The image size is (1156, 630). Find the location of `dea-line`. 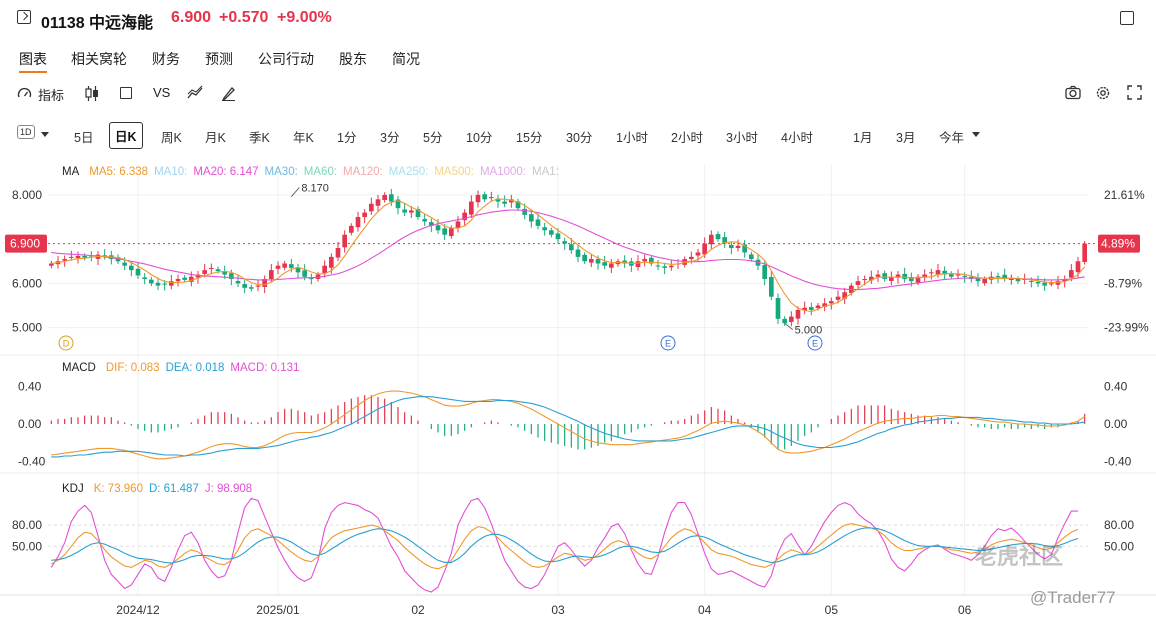

dea-line is located at coordinates (568, 427).